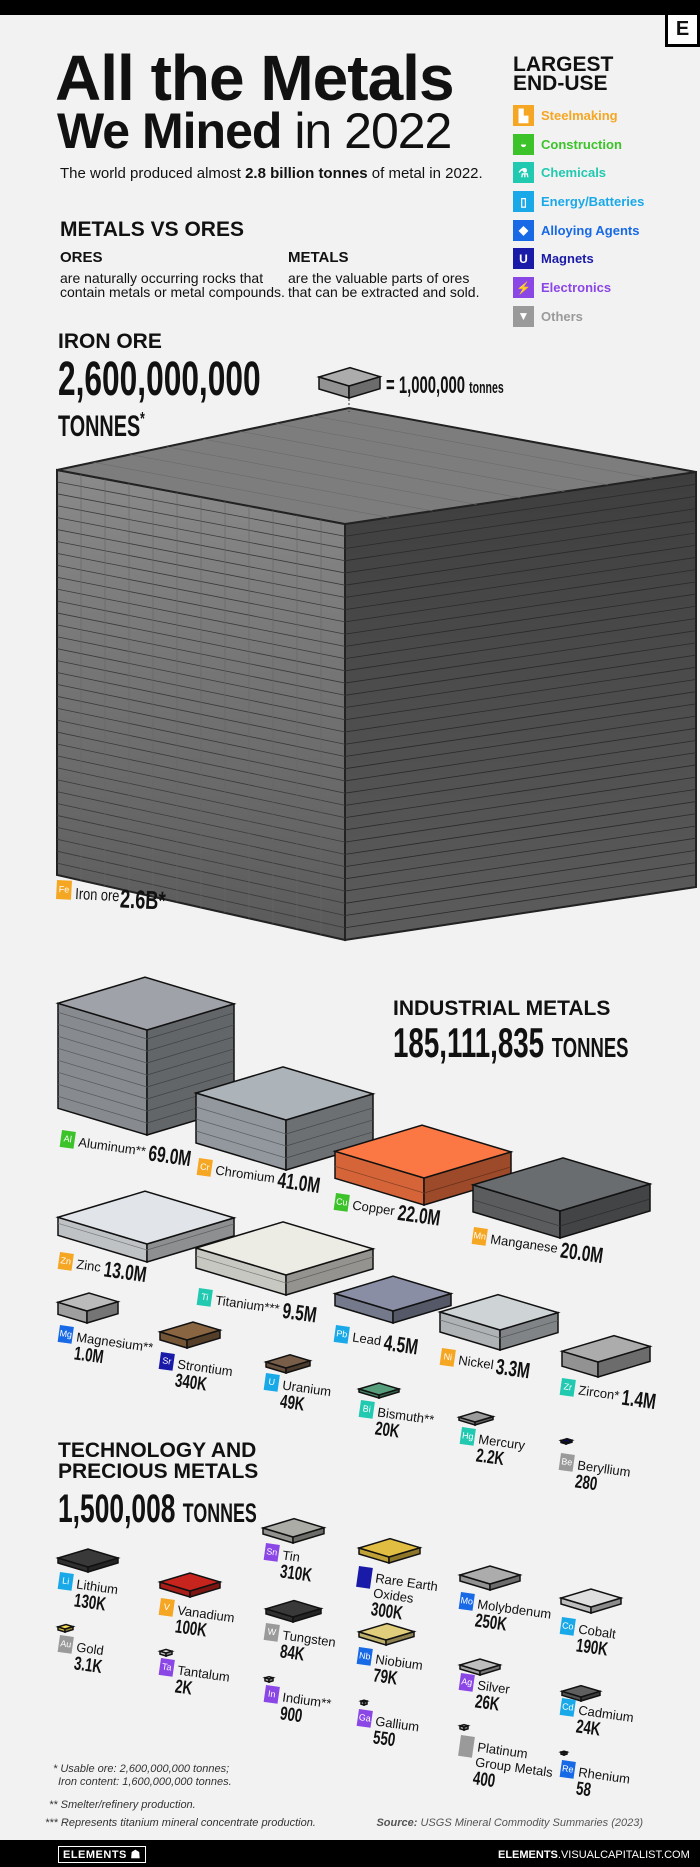 The image size is (700, 1867). Describe the element at coordinates (523, 316) in the screenshot. I see `gem-icon: ▼` at that location.